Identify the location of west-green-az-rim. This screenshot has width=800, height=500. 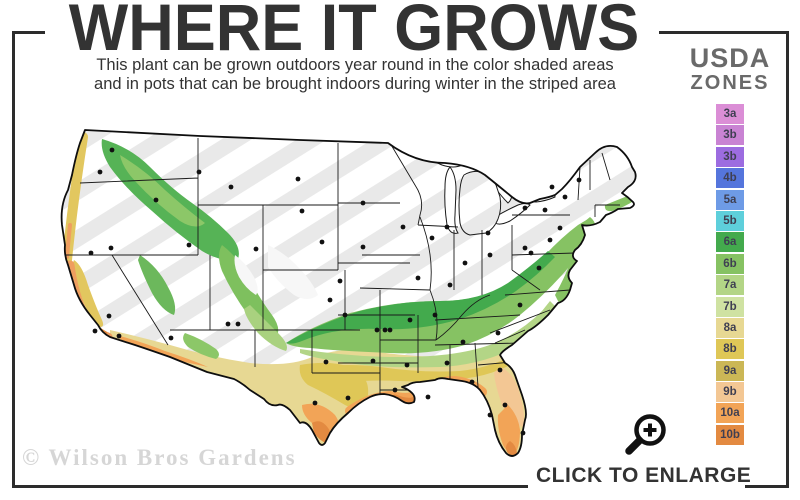
(201, 346).